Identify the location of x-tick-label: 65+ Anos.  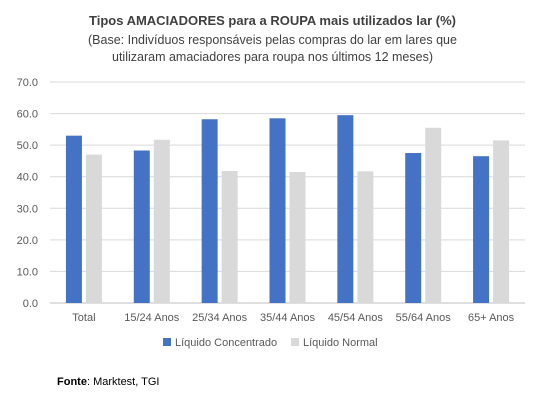
(491, 318).